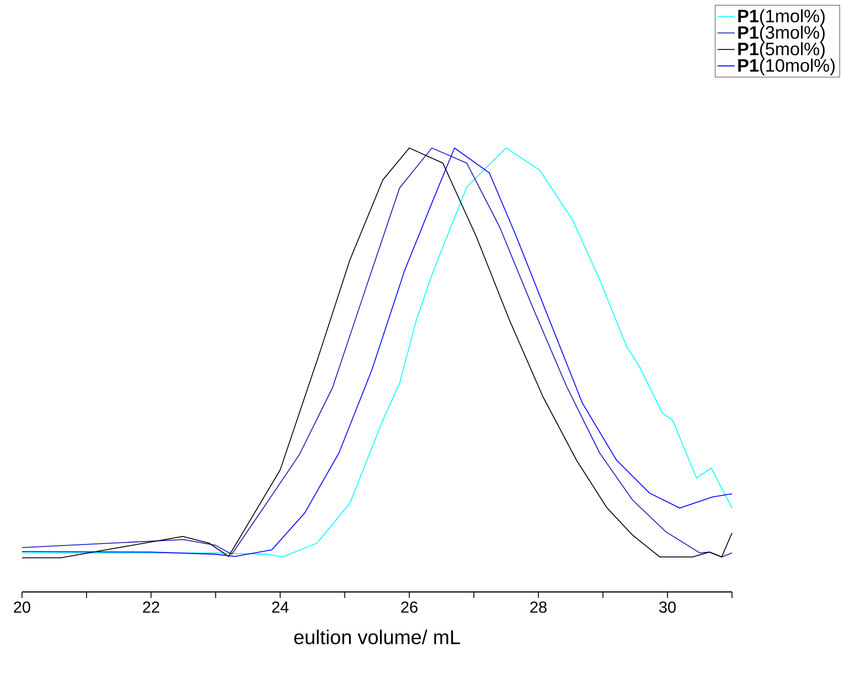 Image resolution: width=845 pixels, height=679 pixels. I want to click on legend-label: P1(10mol%), so click(786, 67).